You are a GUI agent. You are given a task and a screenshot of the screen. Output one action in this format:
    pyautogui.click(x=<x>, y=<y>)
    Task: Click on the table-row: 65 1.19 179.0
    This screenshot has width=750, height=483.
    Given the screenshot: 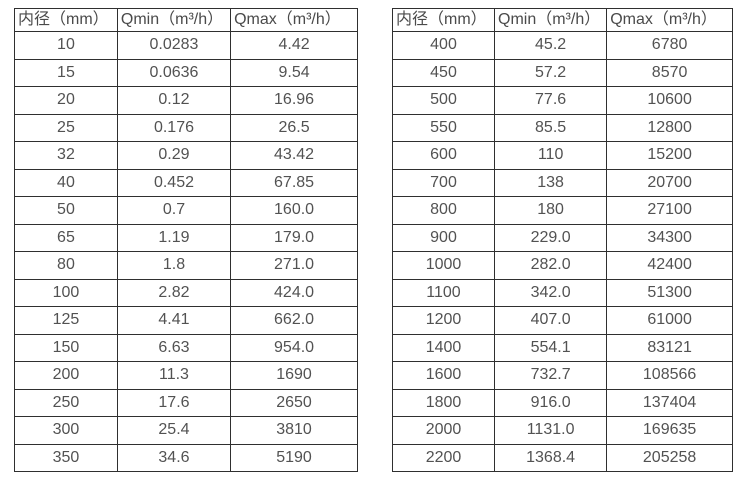 What is the action you would take?
    pyautogui.click(x=186, y=237)
    